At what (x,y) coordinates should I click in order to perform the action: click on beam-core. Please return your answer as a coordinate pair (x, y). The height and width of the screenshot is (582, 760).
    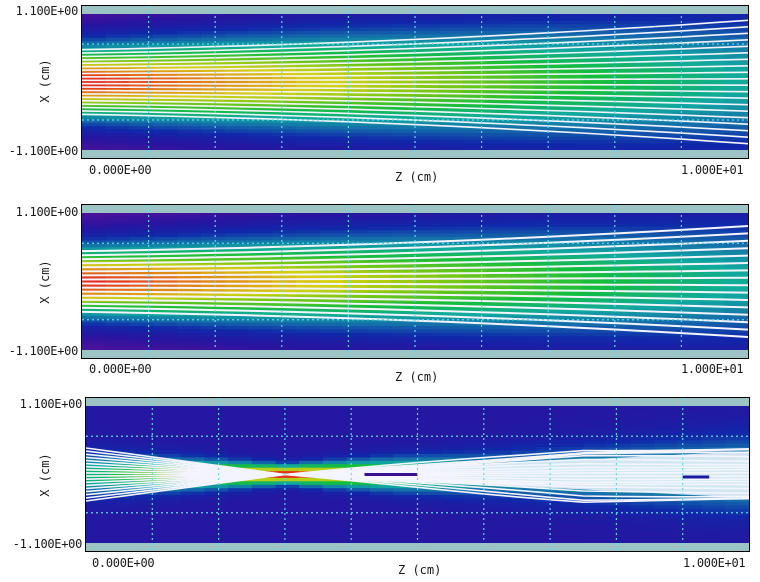
    Looking at the image, I should click on (516, 474).